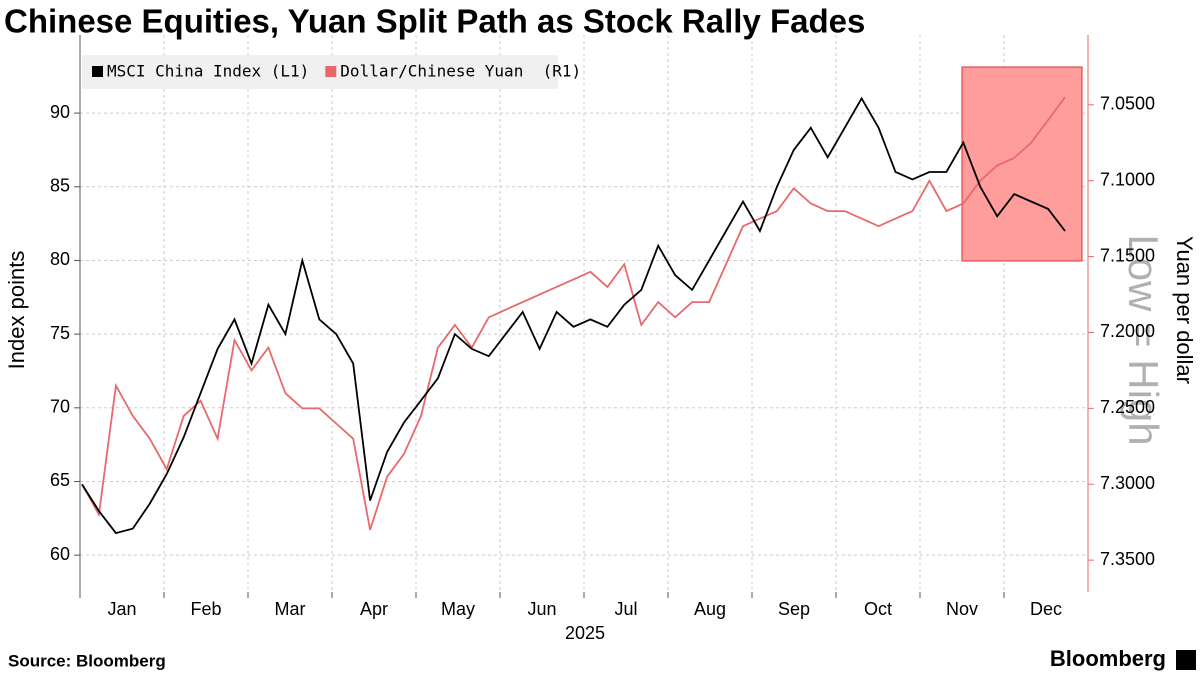  What do you see at coordinates (625, 609) in the screenshot?
I see `x-tick-label: Jul` at bounding box center [625, 609].